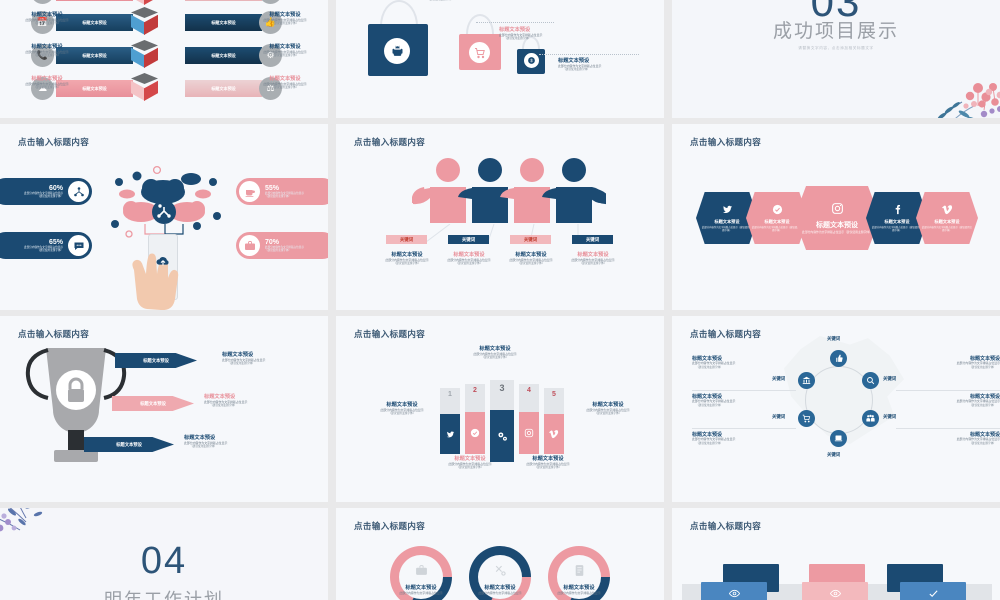 The height and width of the screenshot is (600, 1000). I want to click on hex-step-featured: 标题文本预设 此部分内容作为文字排版占位显示（建议使用主题字体）, so click(837, 218).